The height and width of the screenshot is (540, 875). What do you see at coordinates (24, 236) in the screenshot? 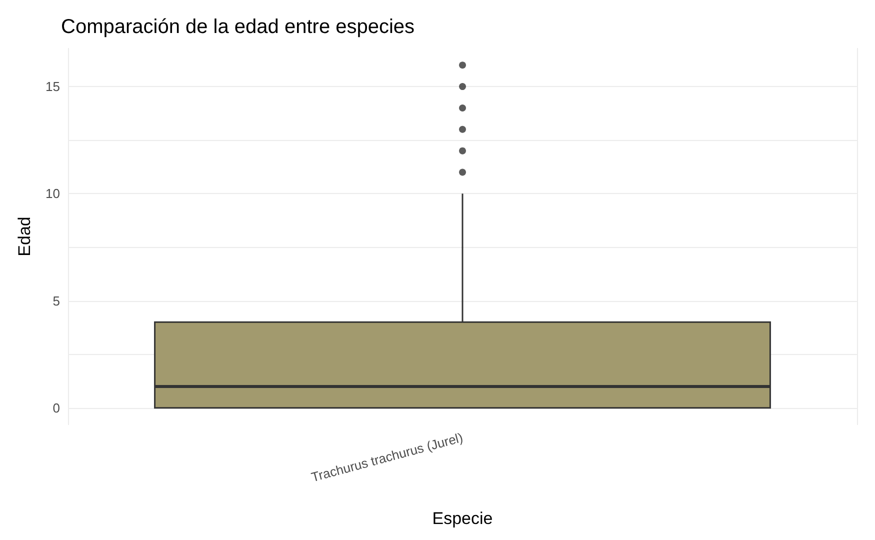
I see `y-axis-title: Edad` at bounding box center [24, 236].